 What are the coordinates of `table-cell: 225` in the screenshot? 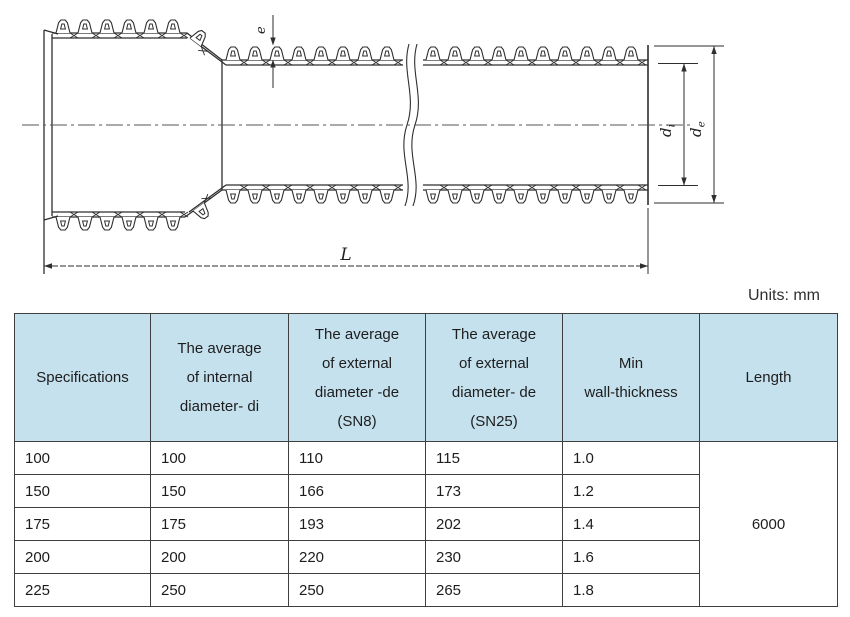 It's located at (82, 590).